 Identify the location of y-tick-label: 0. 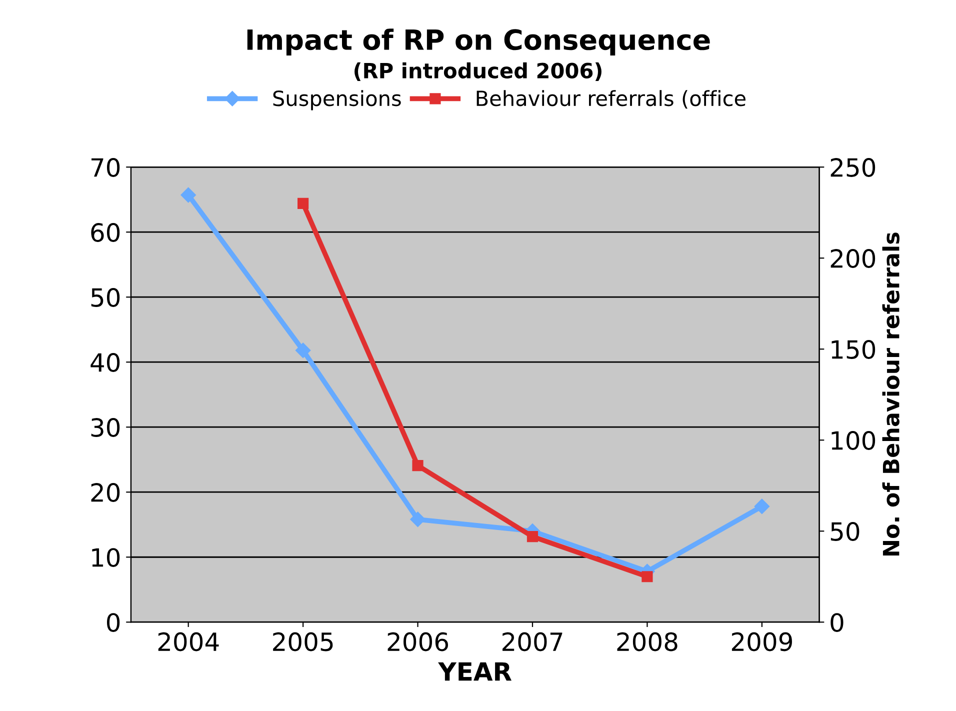
(113, 622).